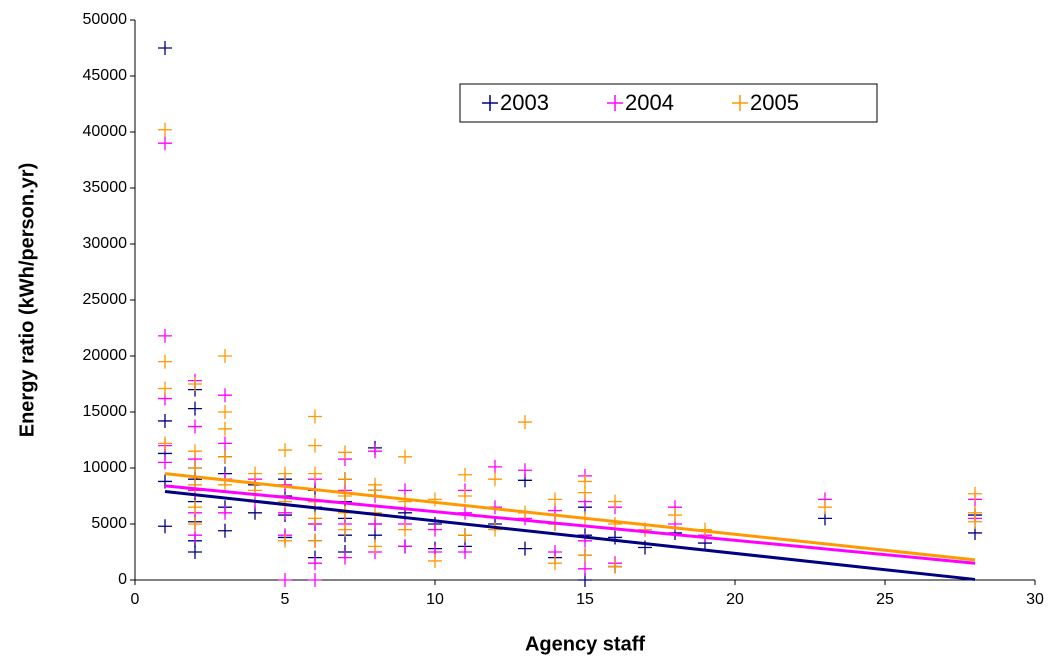  I want to click on x-tick-label: 15, so click(585, 599).